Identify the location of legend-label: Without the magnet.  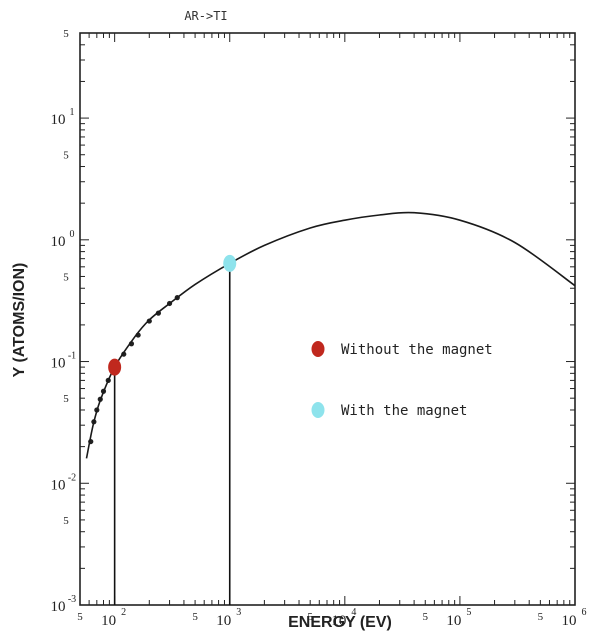
(417, 350).